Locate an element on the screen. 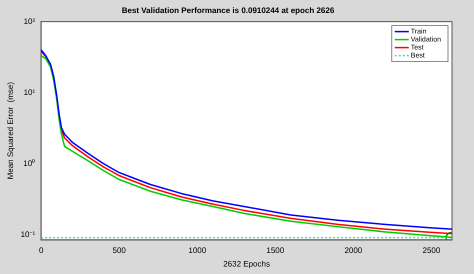  y-tick-label: 10¹ is located at coordinates (30, 92).